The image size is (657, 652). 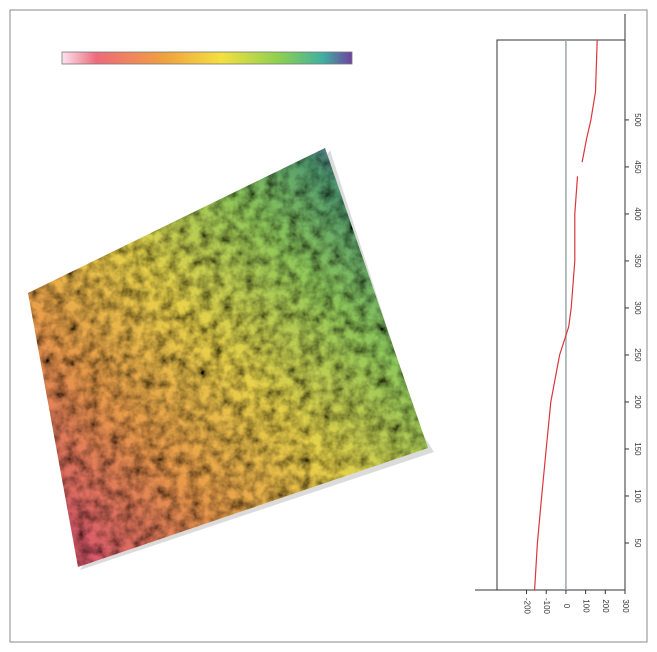 What do you see at coordinates (637, 167) in the screenshot?
I see `tick-label: 450` at bounding box center [637, 167].